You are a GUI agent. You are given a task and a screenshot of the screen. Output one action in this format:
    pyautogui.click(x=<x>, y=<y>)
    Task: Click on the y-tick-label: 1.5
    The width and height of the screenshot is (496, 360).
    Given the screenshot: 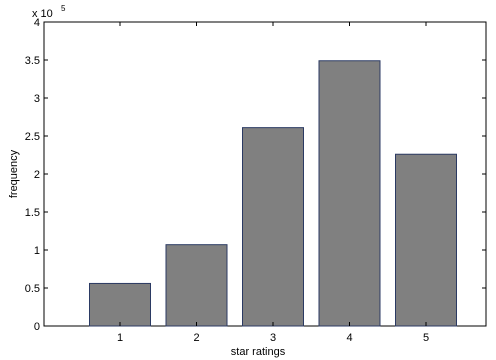 What is the action you would take?
    pyautogui.click(x=32, y=213)
    